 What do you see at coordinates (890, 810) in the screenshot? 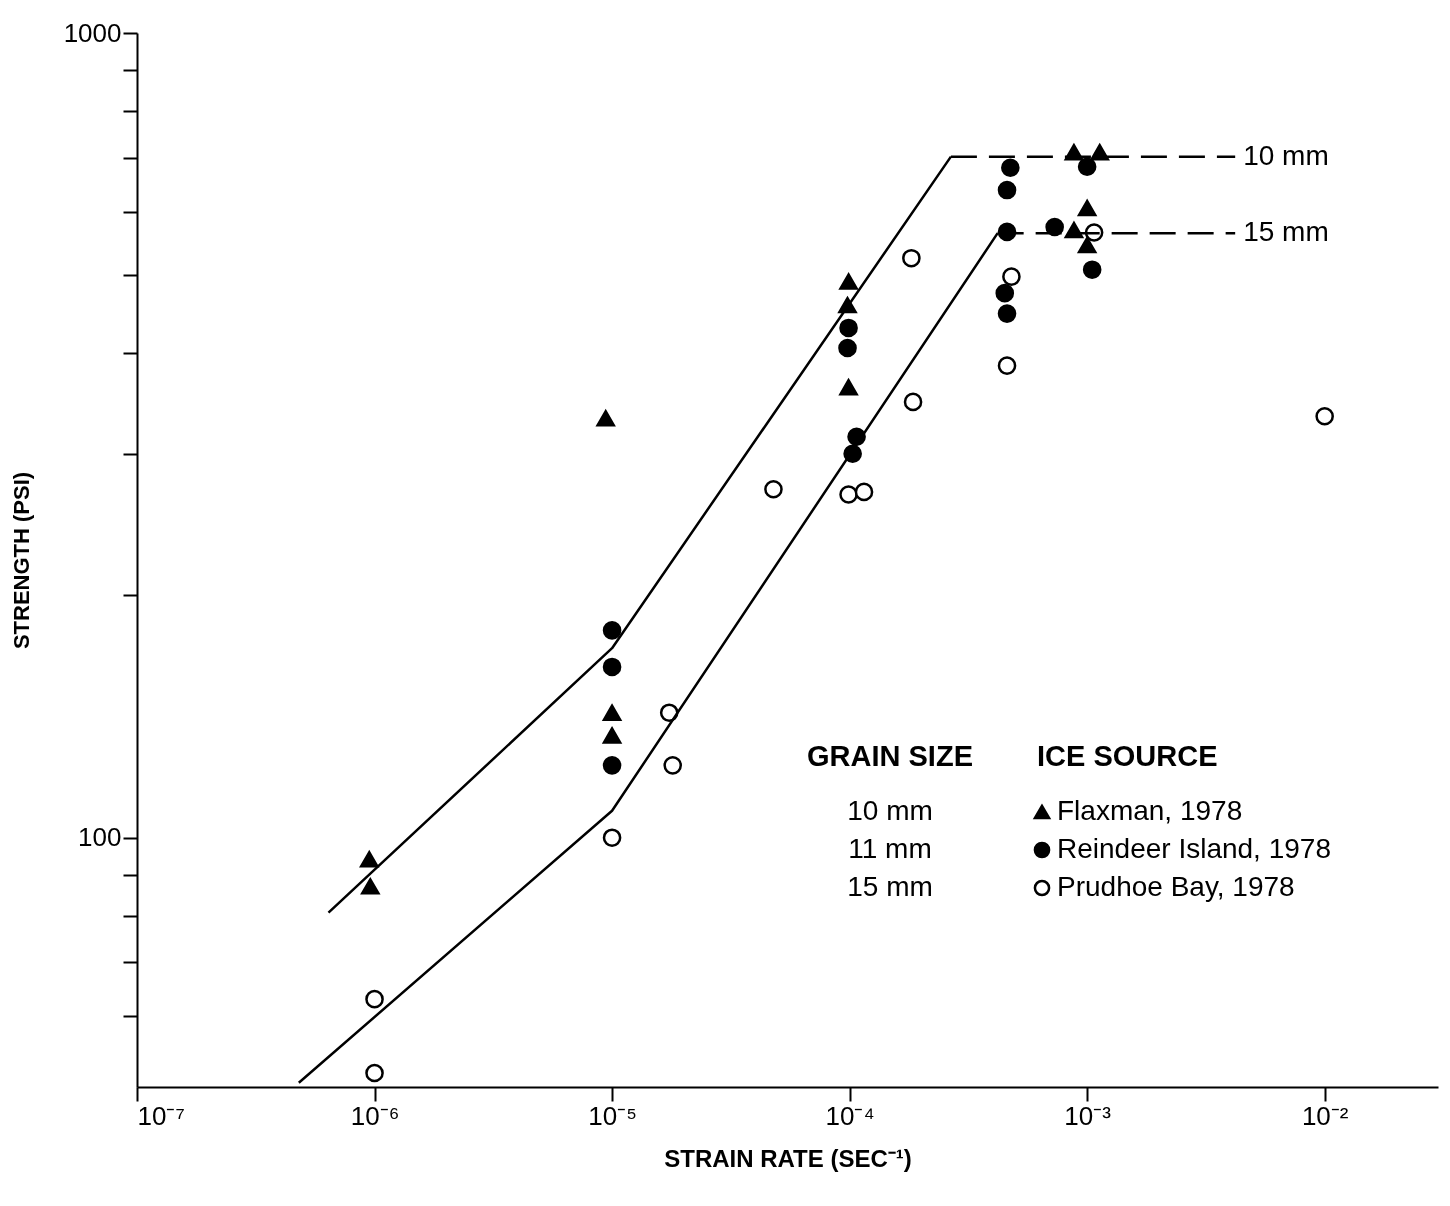
I see `annotation: 10 mm` at bounding box center [890, 810].